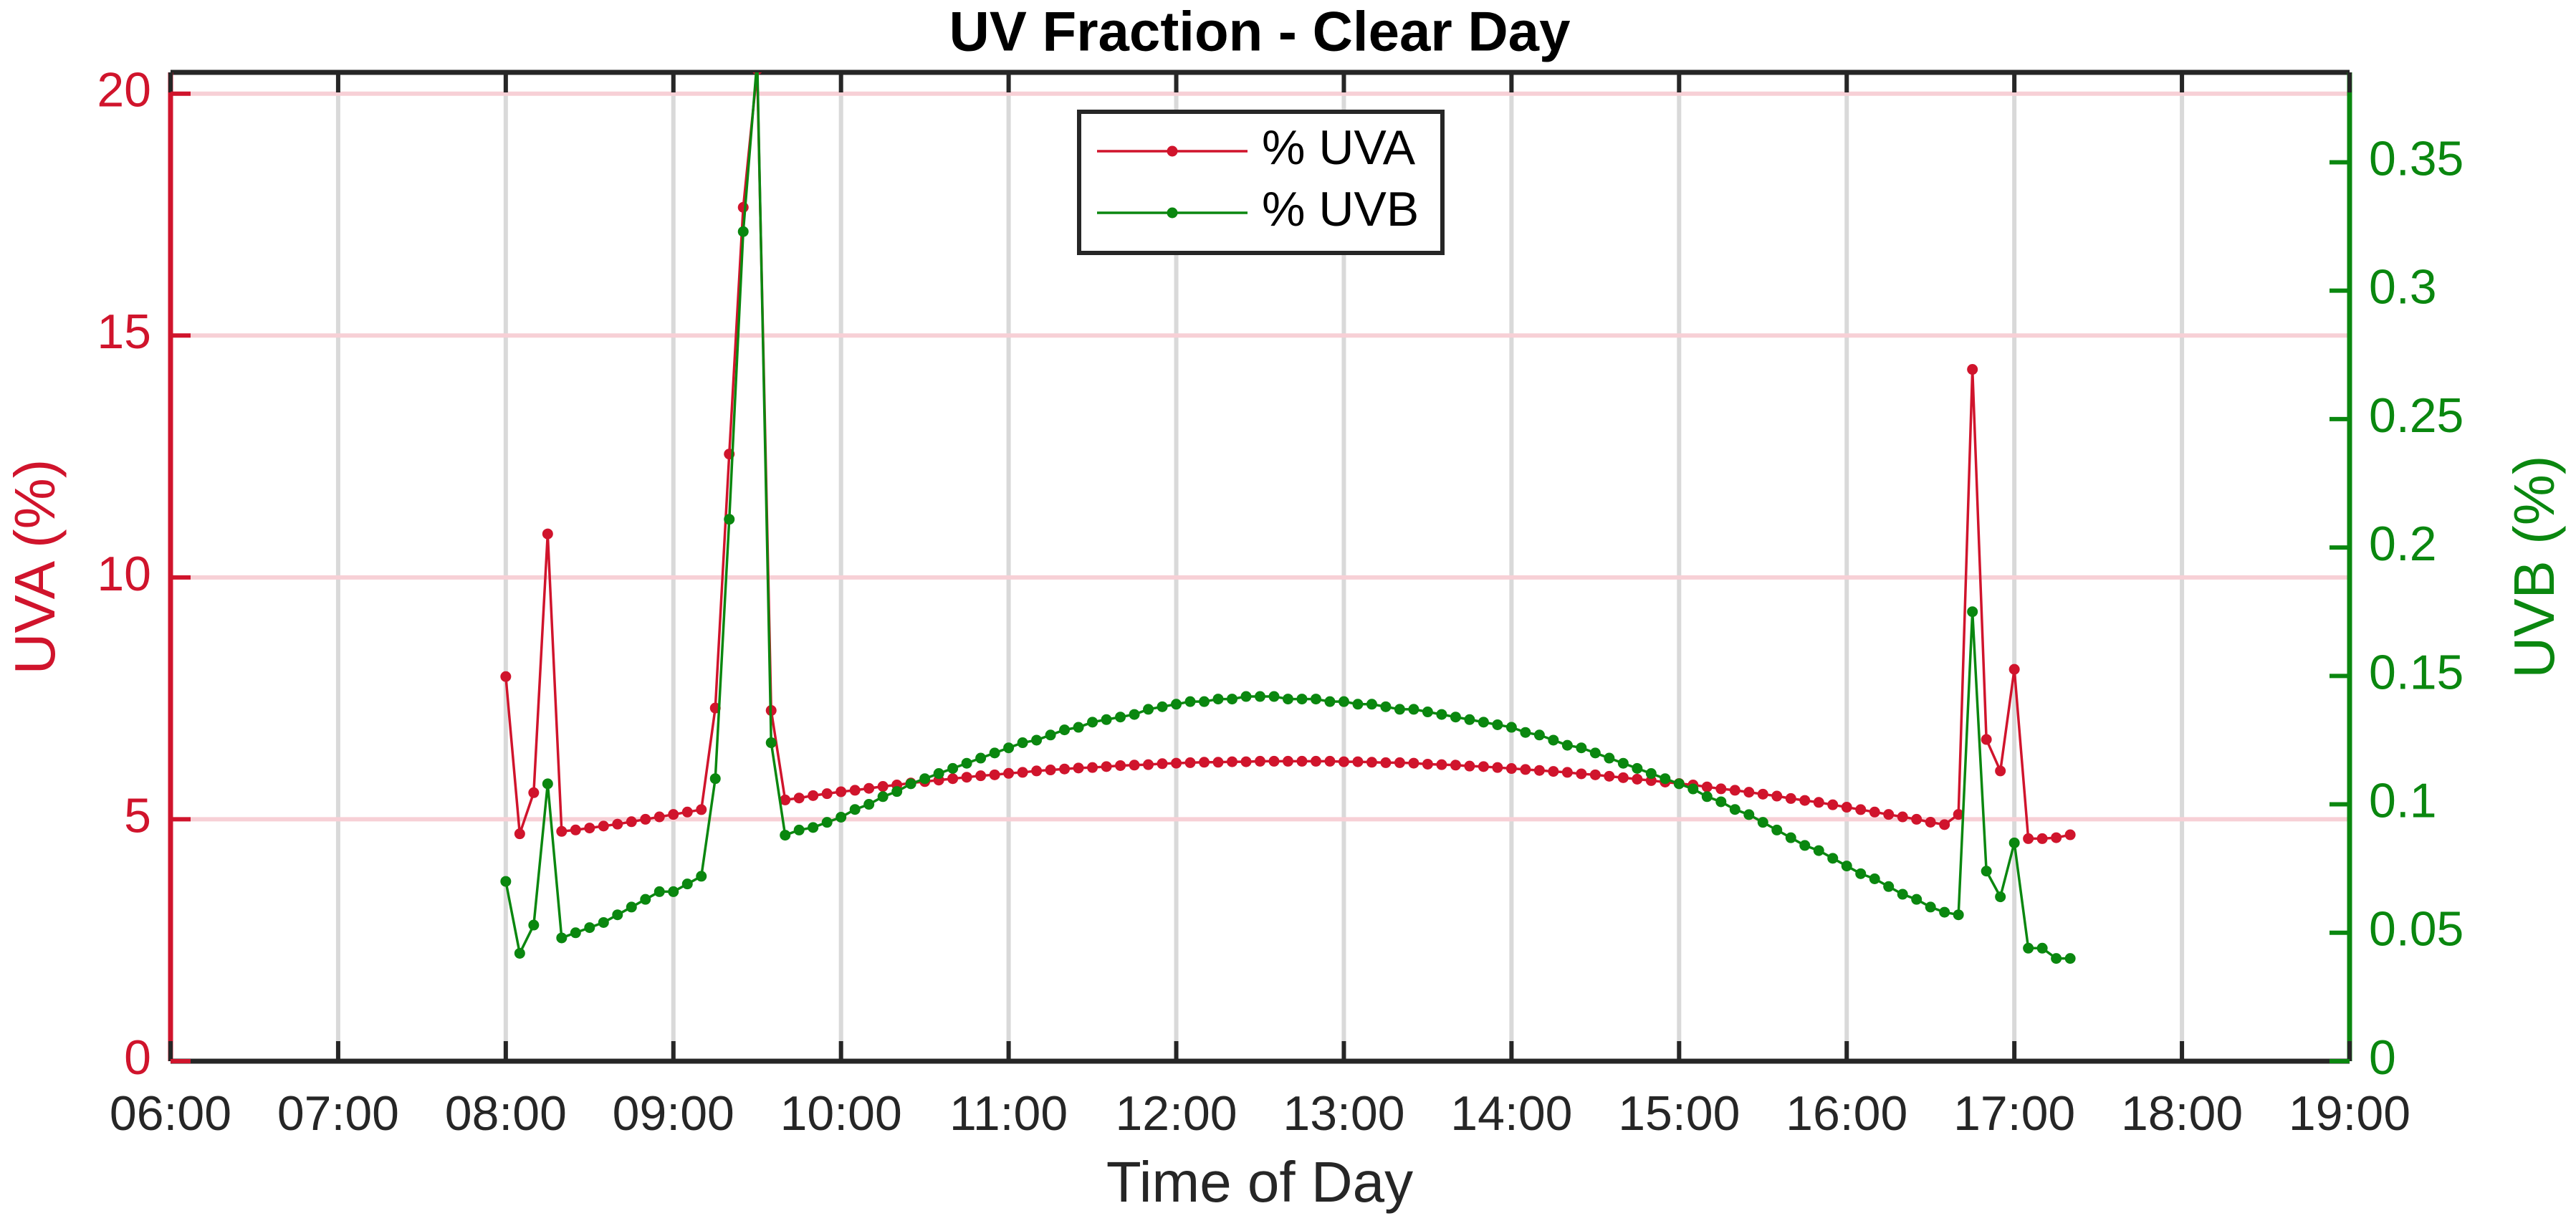  Describe the element at coordinates (2416, 416) in the screenshot. I see `y2-tick-label: 0.25` at that location.